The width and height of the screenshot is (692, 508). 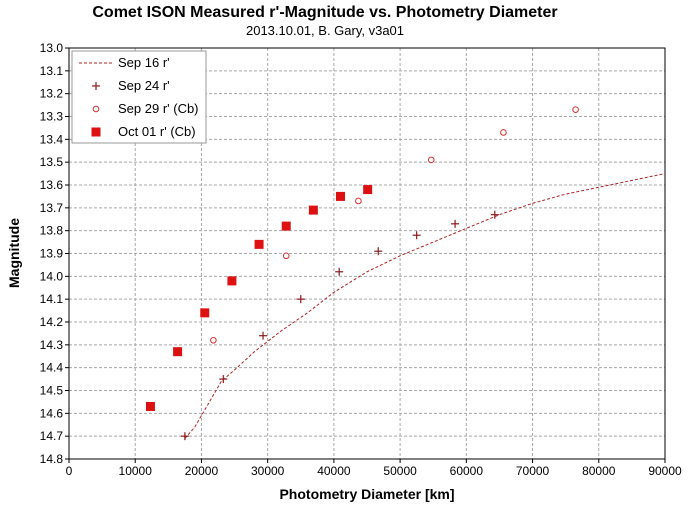 I want to click on chart-subtitle: 2013.10.01, B. Gary, v3a01, so click(x=325, y=30).